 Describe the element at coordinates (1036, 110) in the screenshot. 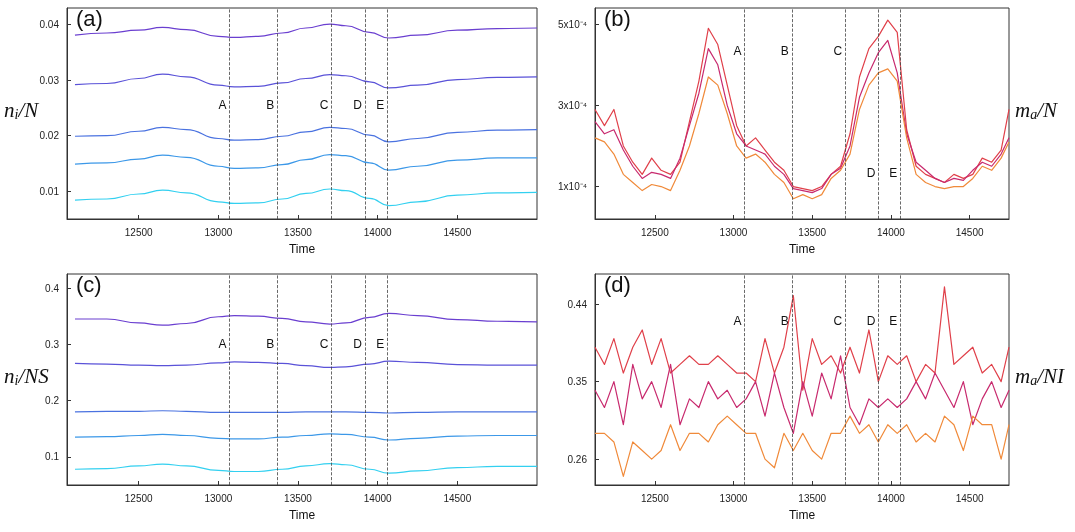

I see `y-axis-title: ma/N` at that location.